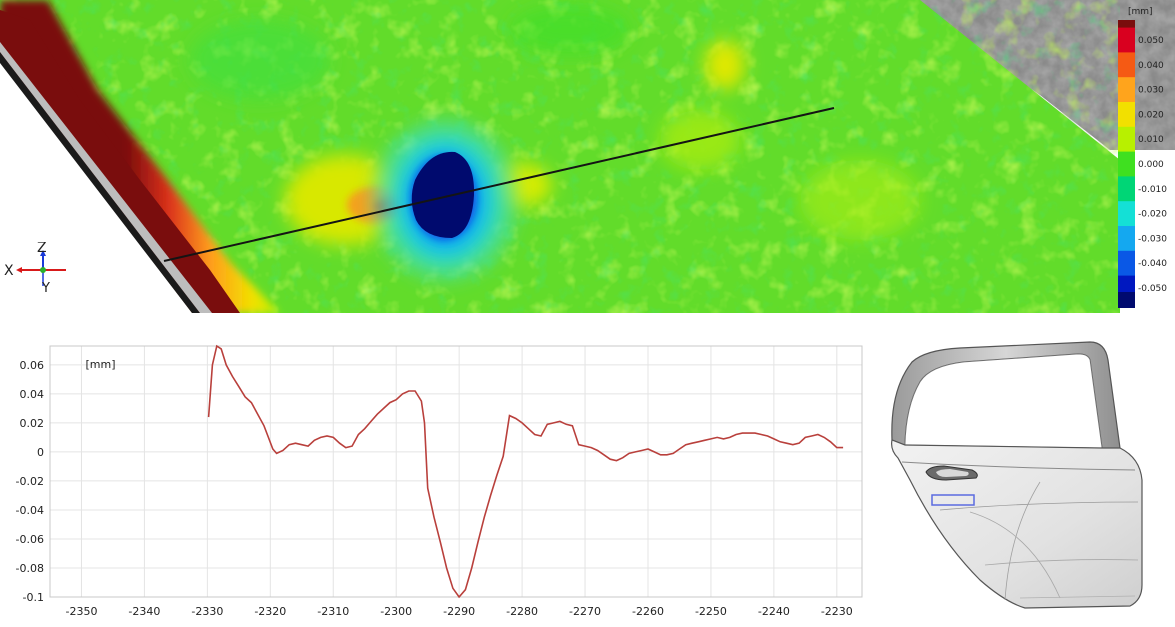 The image size is (1175, 627). I want to click on x-tick-label: -2330, so click(207, 611).